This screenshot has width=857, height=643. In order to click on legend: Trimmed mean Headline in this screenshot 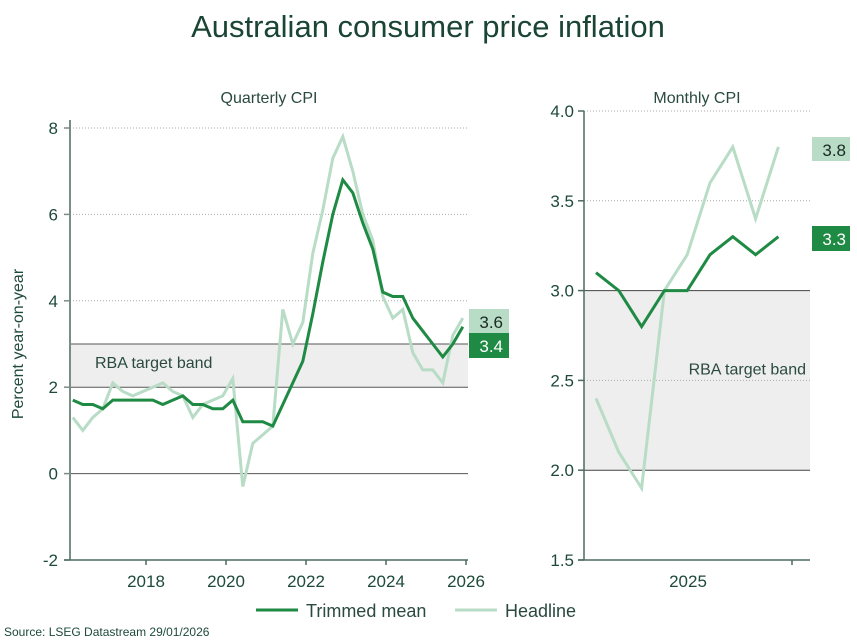, I will do `click(416, 611)`.